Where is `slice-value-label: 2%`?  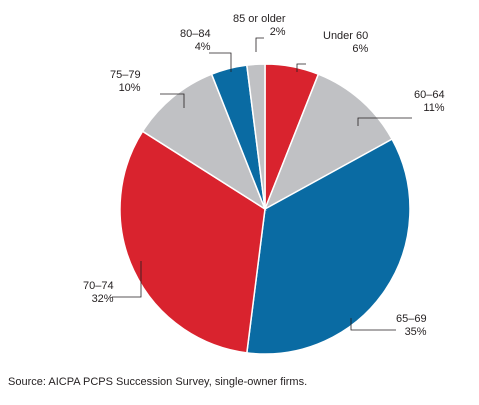 slice-value-label: 2% is located at coordinates (278, 32).